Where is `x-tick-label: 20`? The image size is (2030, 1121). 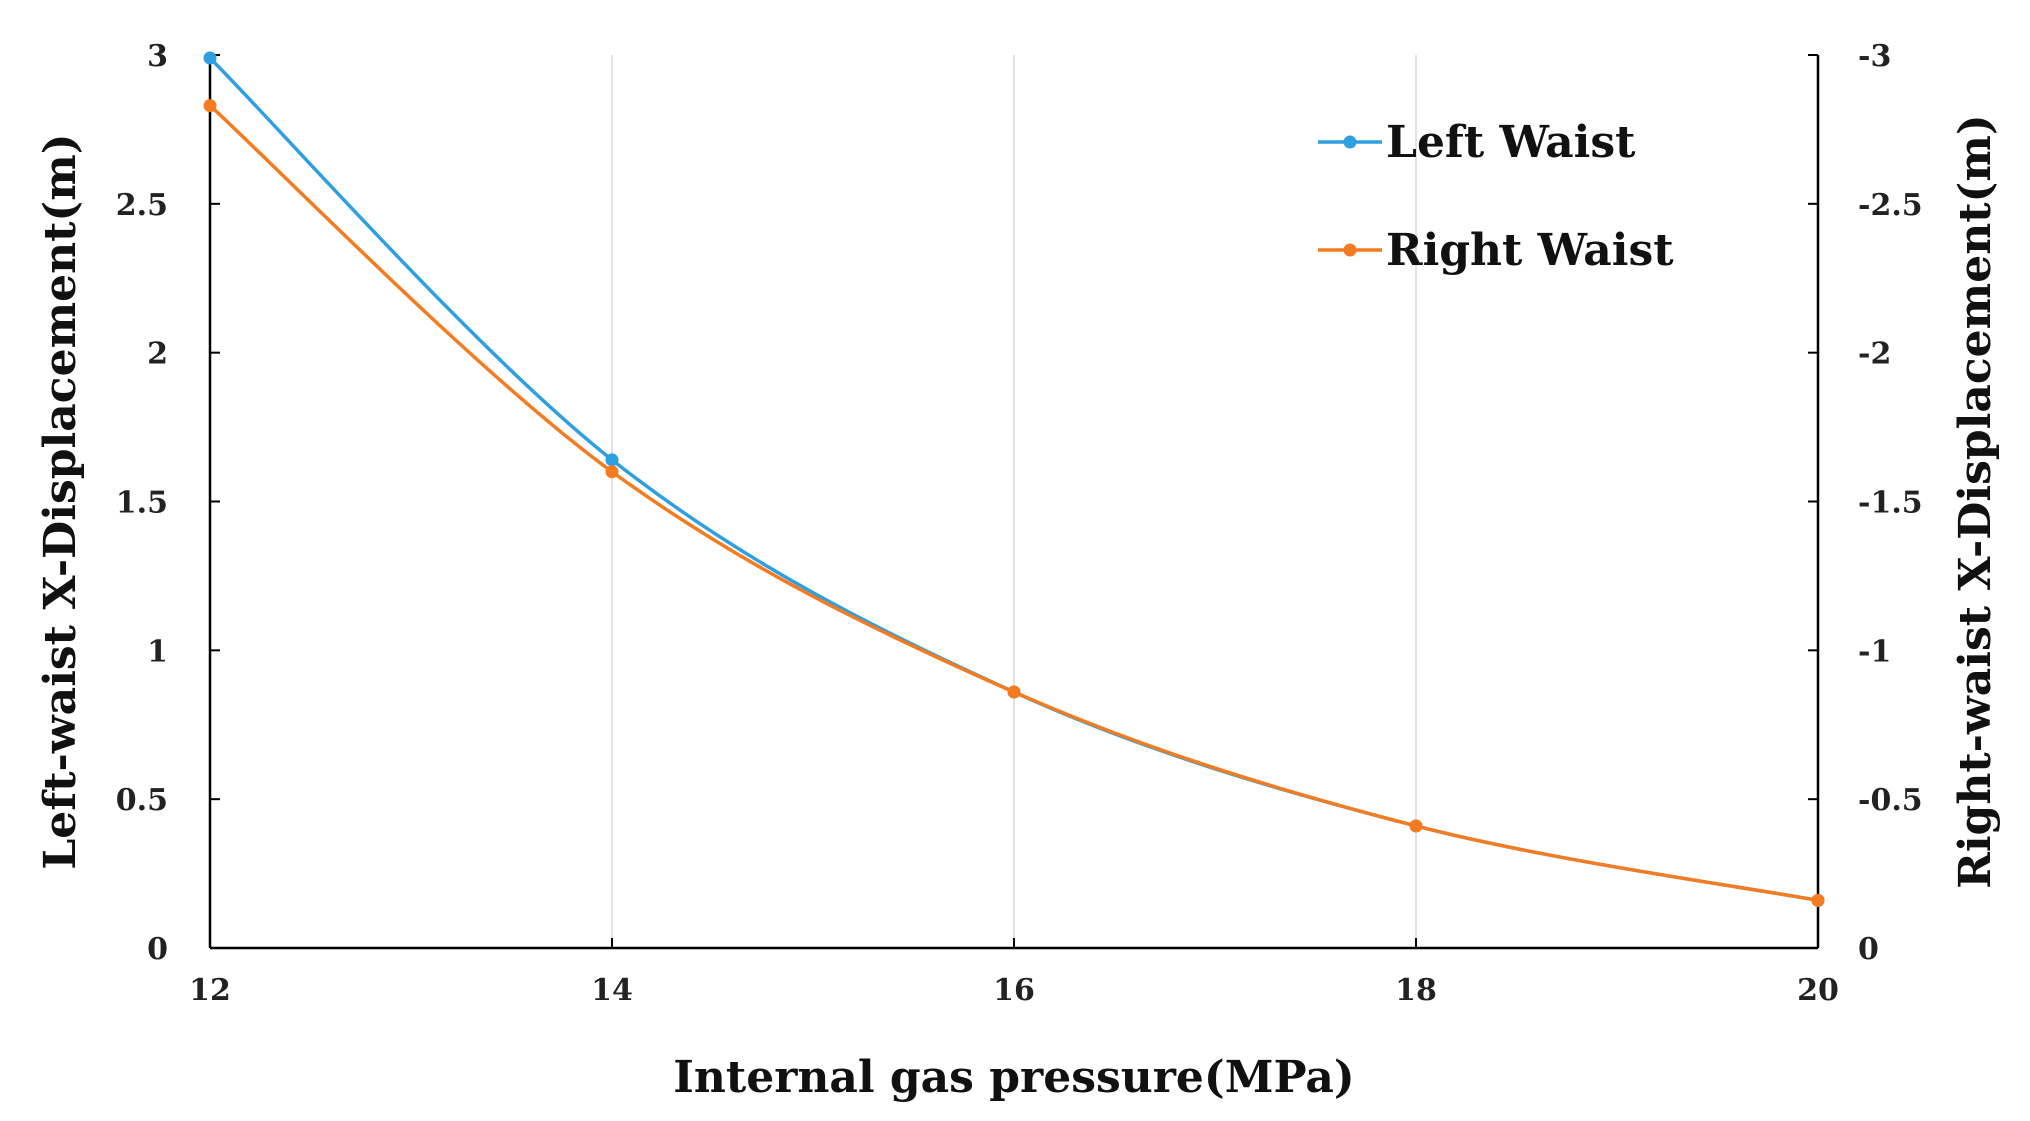 x-tick-label: 20 is located at coordinates (1818, 990).